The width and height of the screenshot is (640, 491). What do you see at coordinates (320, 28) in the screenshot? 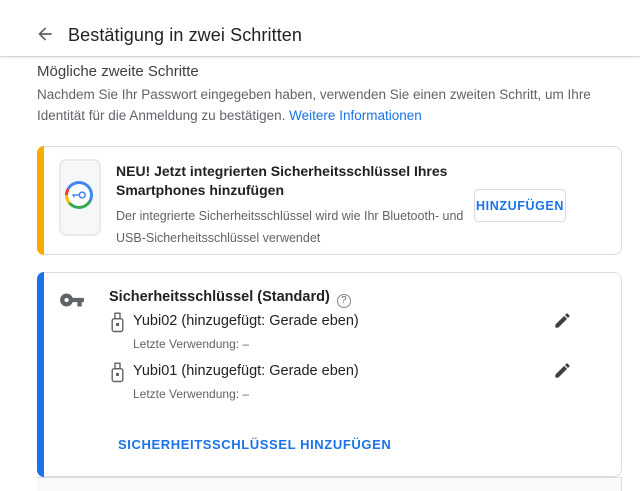
I see `page-header: Bestätigung in zwei Schritten` at bounding box center [320, 28].